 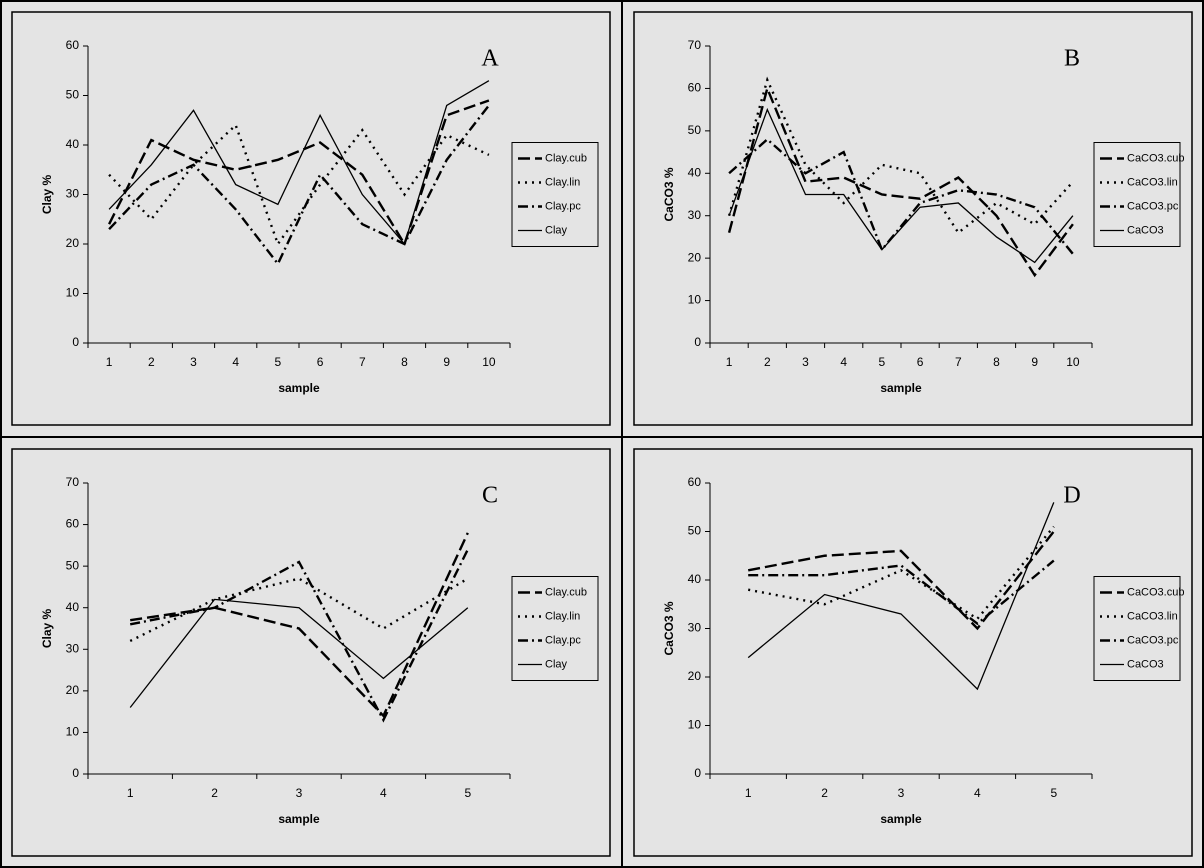 I want to click on legend-label: Clay, so click(x=556, y=664).